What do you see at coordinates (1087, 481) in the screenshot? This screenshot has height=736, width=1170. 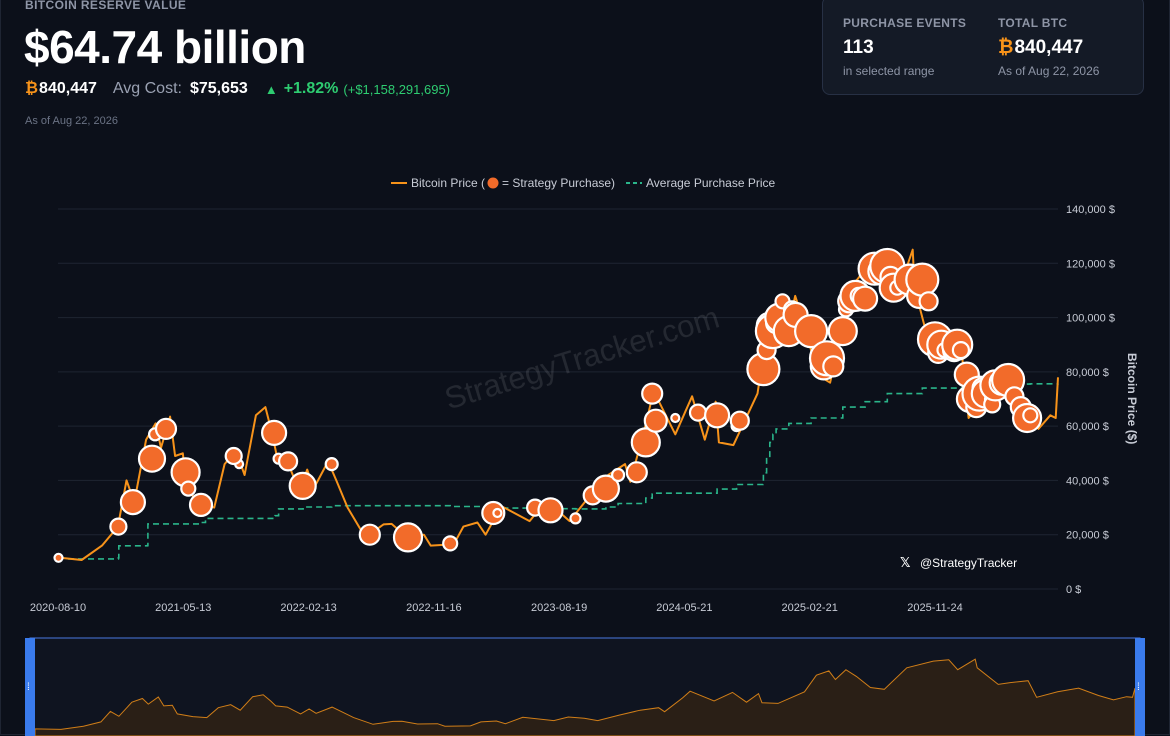 I see `y-tick-label: 40,000 $` at bounding box center [1087, 481].